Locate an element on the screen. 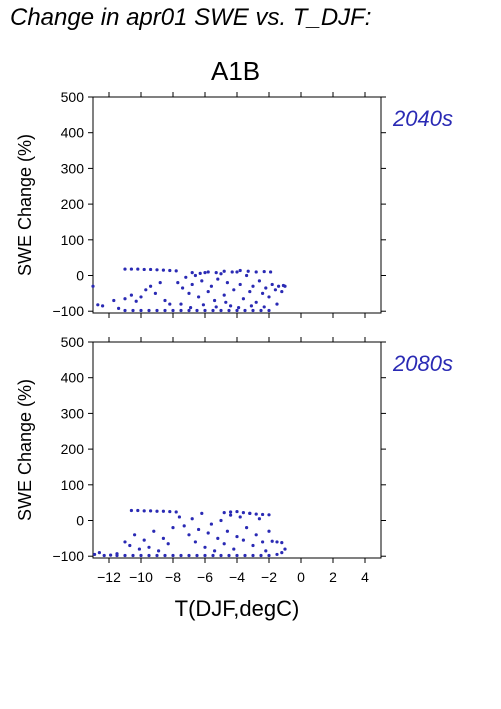  scenario-label: A1B is located at coordinates (236, 71).